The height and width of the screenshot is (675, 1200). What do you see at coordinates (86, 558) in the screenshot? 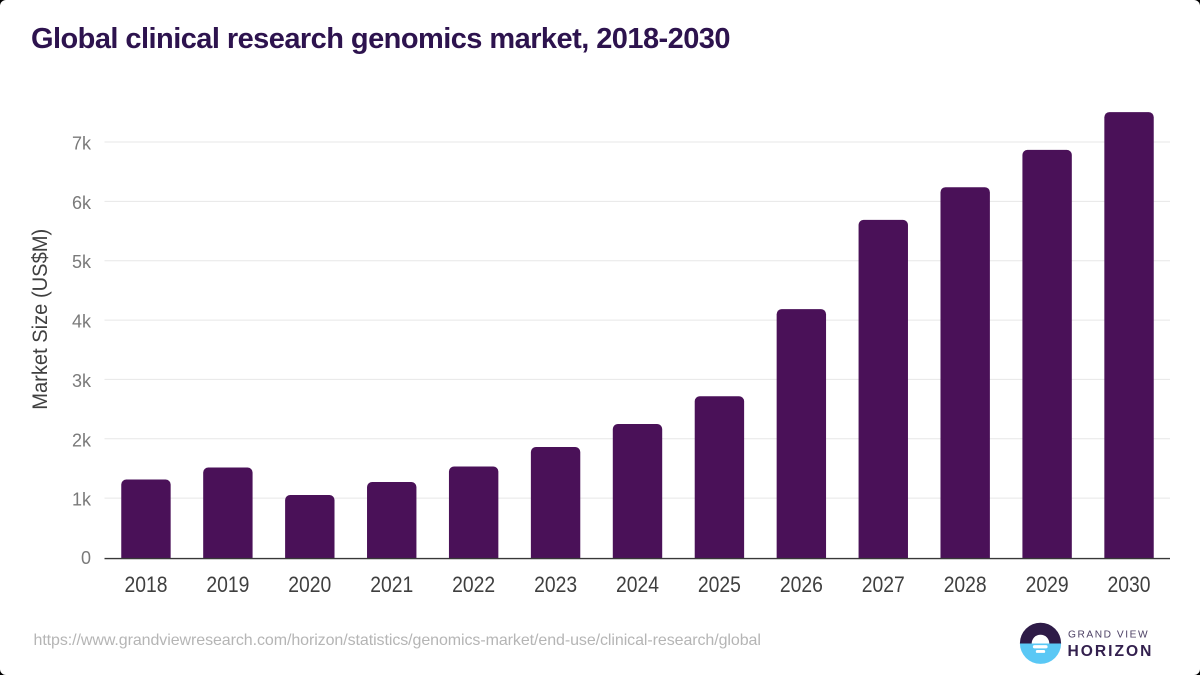
I see `svg-text: 0` at bounding box center [86, 558].